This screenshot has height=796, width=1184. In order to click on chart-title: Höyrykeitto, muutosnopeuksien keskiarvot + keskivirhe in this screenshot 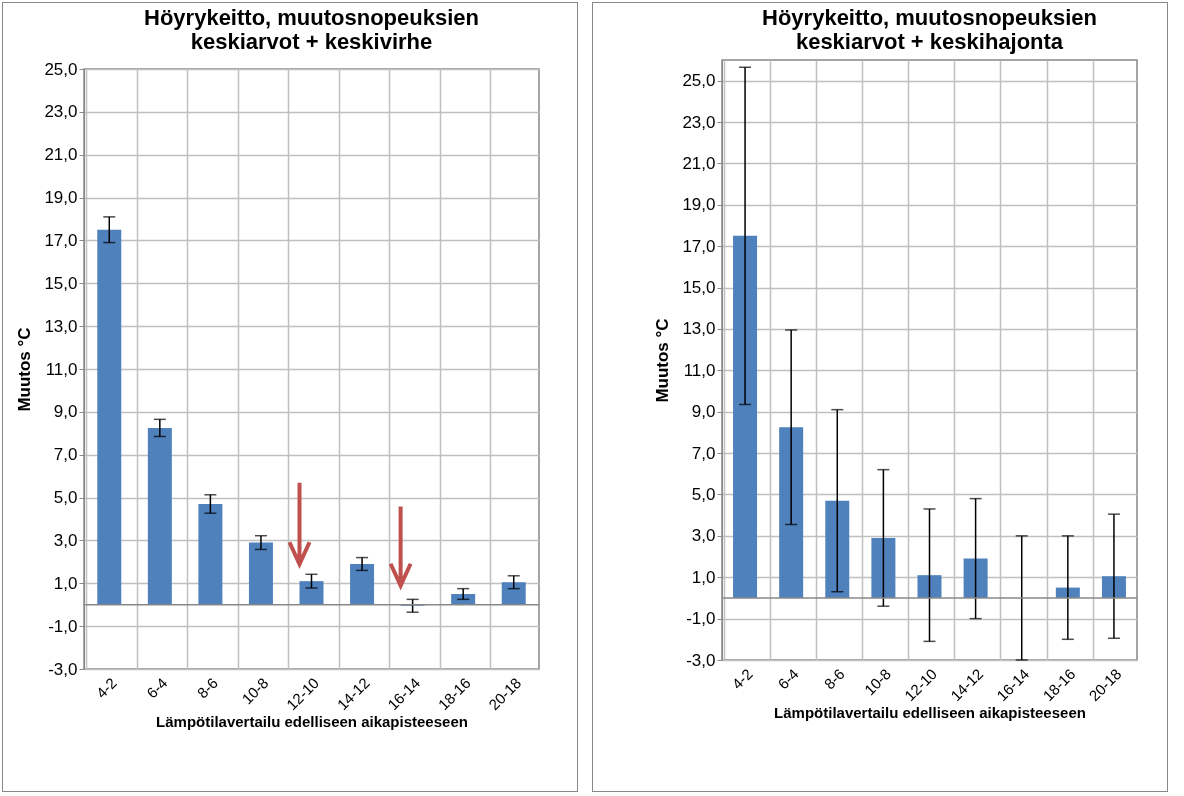, I will do `click(311, 29)`.